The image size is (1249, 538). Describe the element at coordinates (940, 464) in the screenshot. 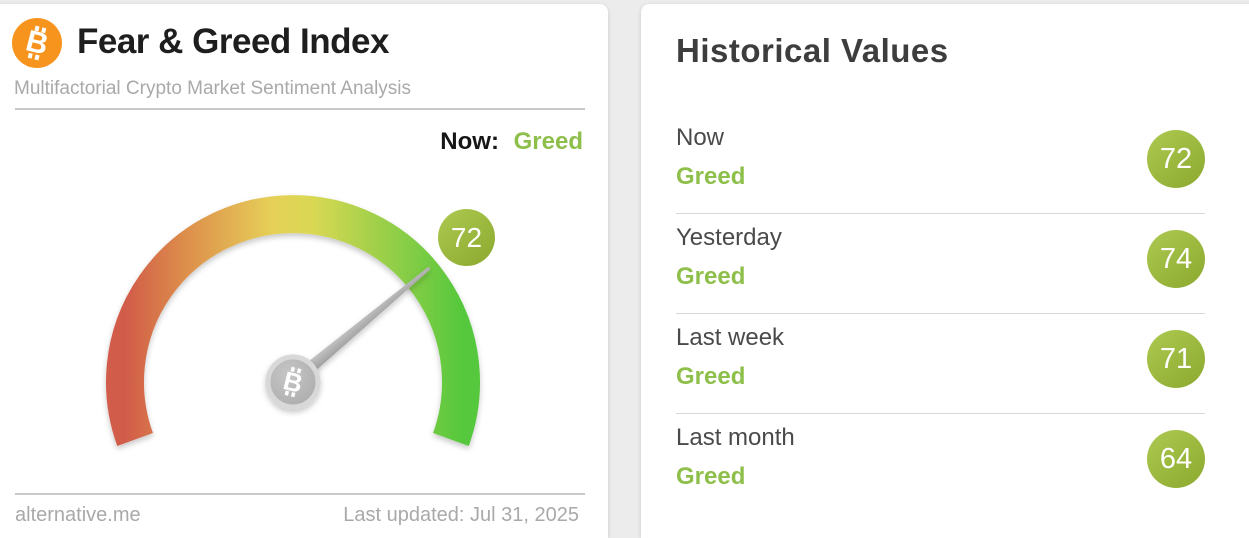

I see `historical-row-last-month: Last month Greed 64` at that location.